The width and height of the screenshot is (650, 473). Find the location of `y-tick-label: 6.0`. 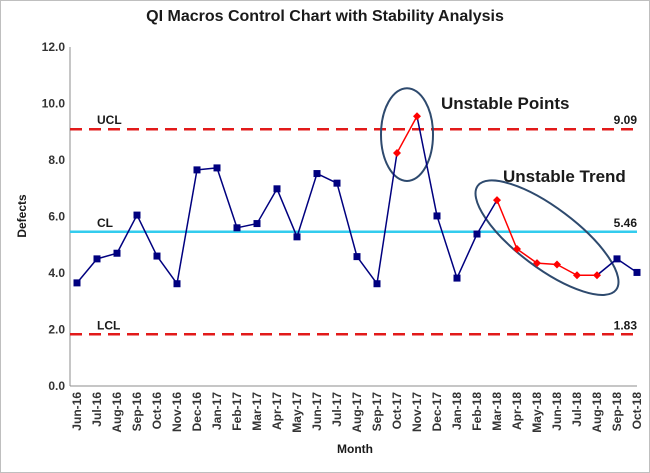

y-tick-label: 6.0 is located at coordinates (56, 217).